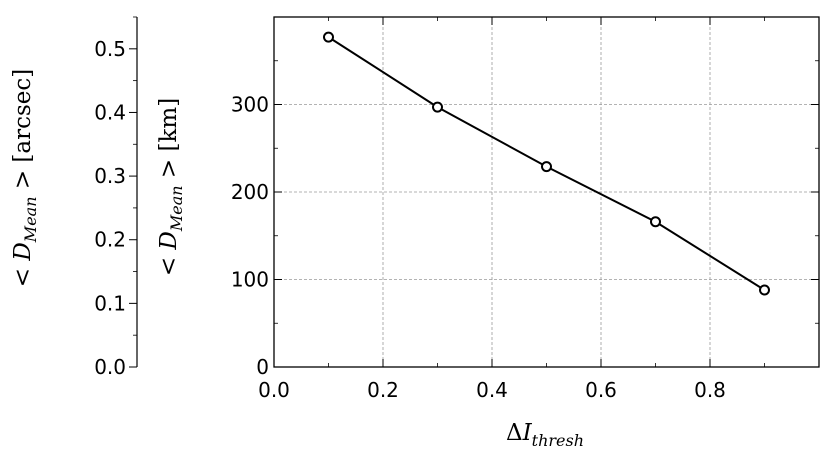 This screenshot has width=830, height=455. What do you see at coordinates (250, 192) in the screenshot?
I see `y-tick-label: 200` at bounding box center [250, 192].